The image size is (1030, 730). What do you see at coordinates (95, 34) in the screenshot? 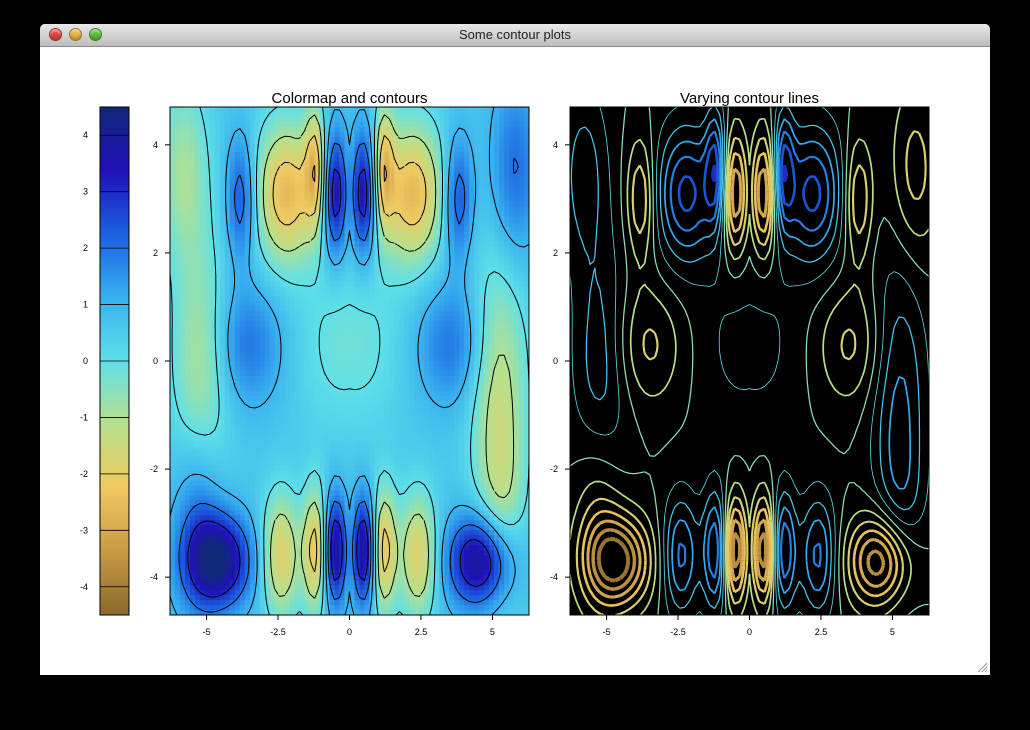
I see `zoom-button` at bounding box center [95, 34].